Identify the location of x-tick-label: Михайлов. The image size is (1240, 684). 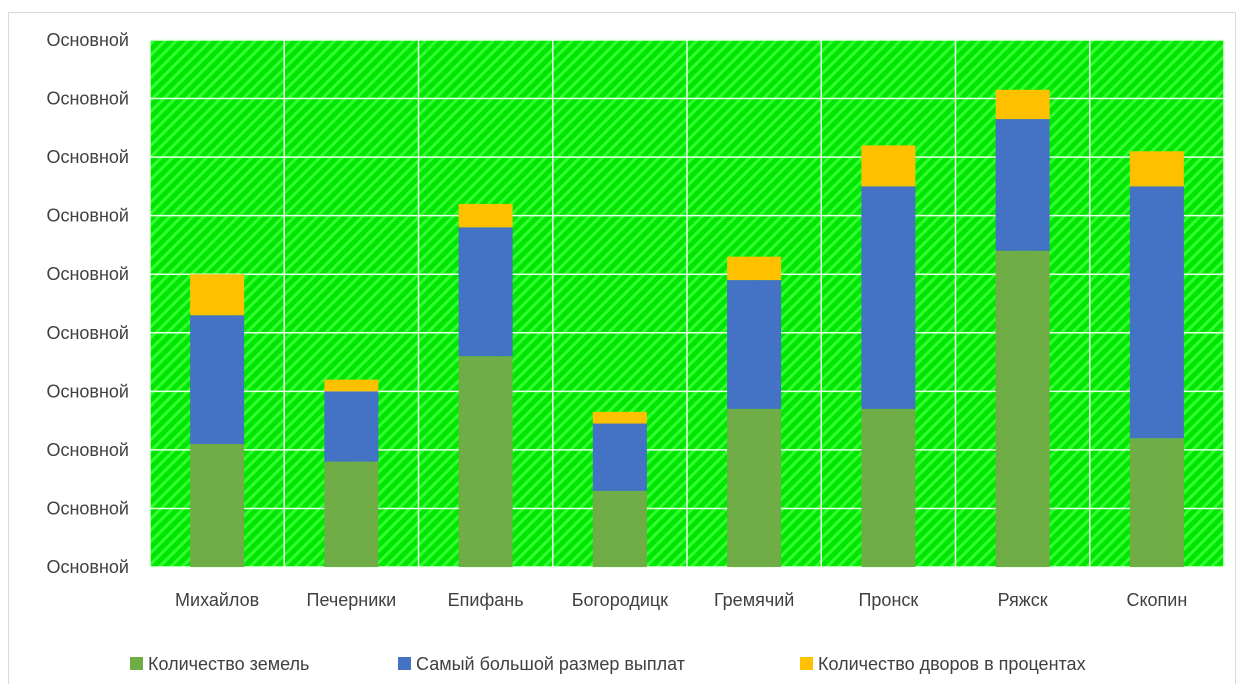
(217, 600).